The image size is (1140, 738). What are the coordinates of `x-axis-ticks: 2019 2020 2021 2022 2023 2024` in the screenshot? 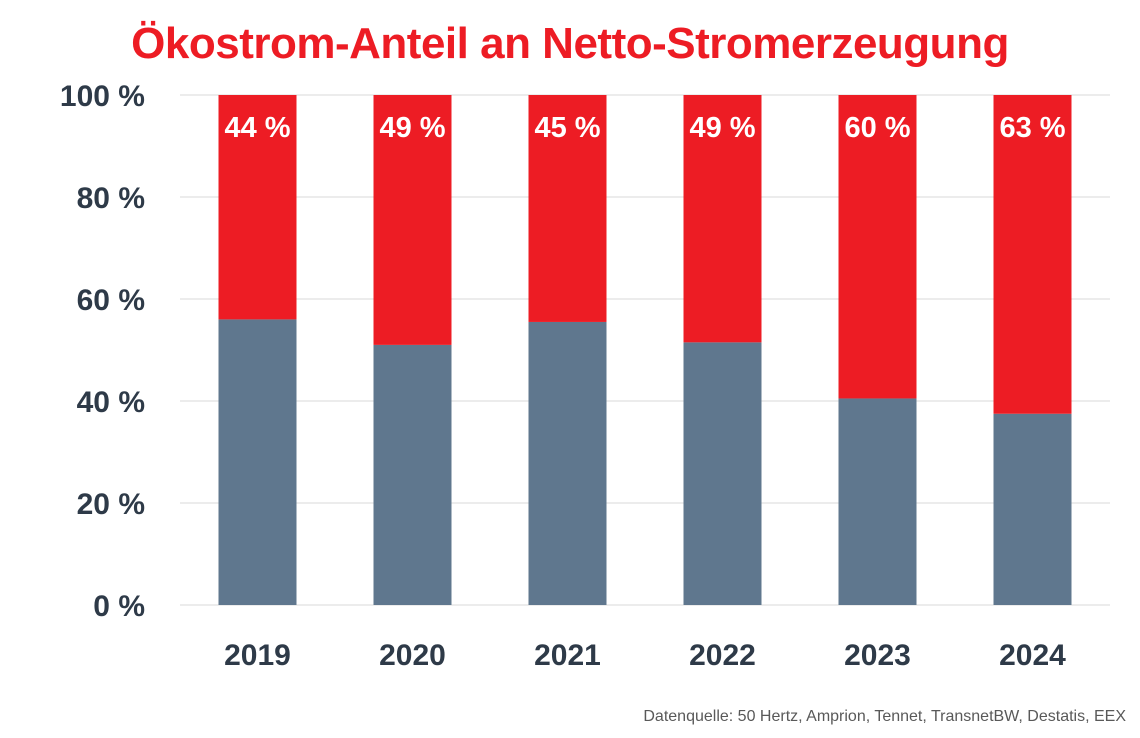 It's located at (645, 655).